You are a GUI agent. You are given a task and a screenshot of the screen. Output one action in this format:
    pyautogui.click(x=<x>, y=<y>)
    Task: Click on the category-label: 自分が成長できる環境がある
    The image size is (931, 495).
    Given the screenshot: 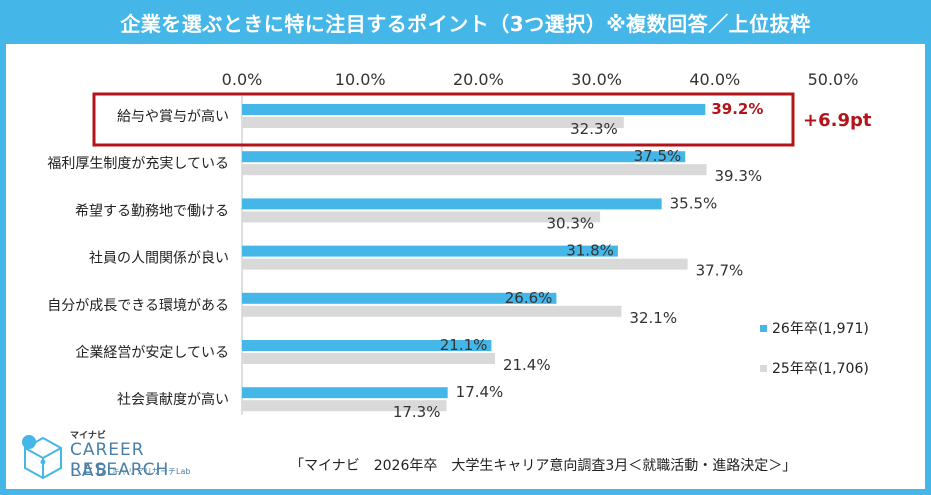 What is the action you would take?
    pyautogui.click(x=138, y=306)
    